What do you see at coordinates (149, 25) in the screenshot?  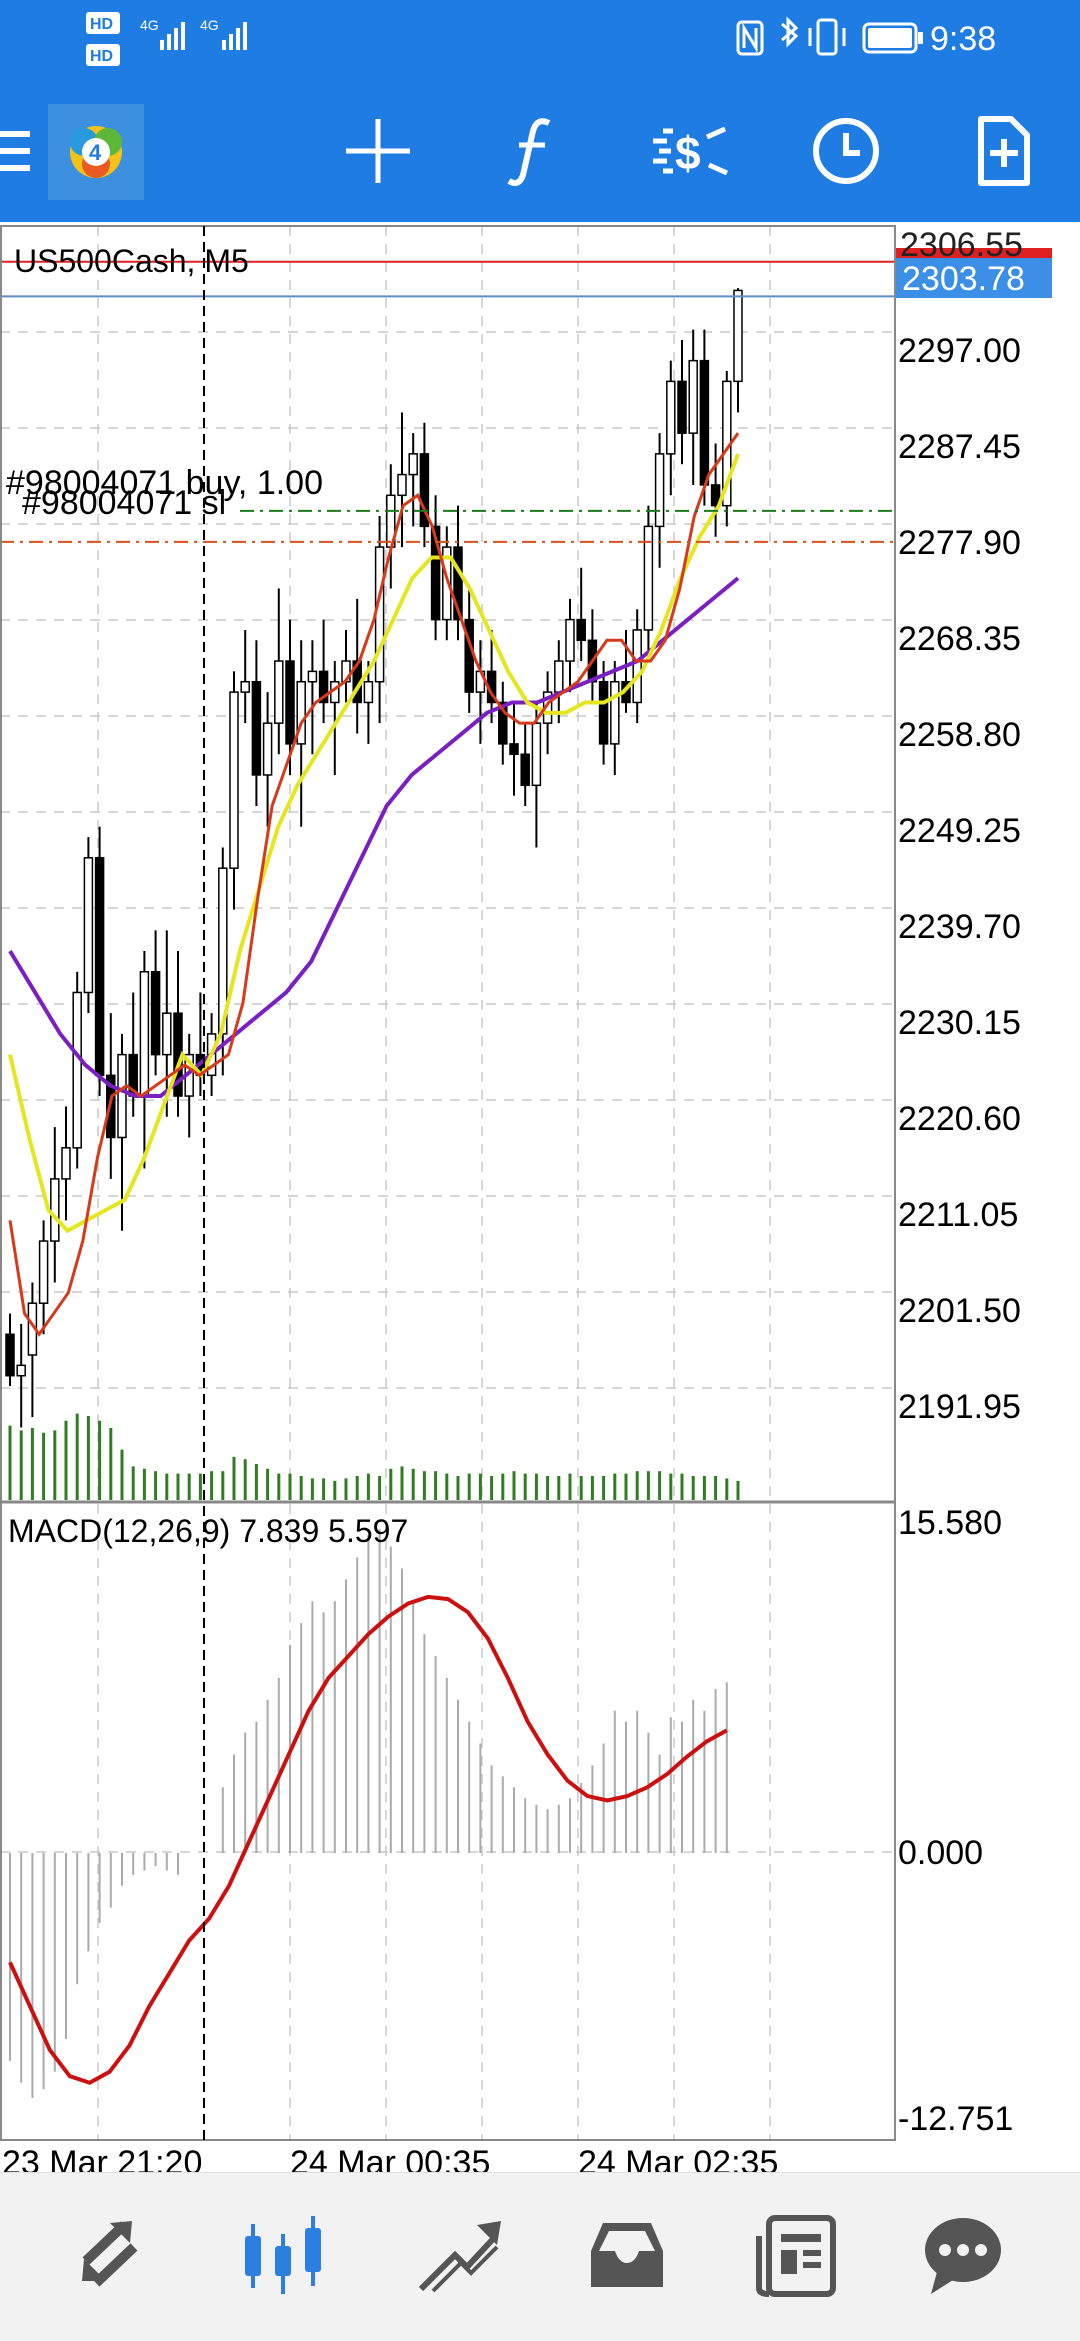 I see `net-text-1: 4G` at bounding box center [149, 25].